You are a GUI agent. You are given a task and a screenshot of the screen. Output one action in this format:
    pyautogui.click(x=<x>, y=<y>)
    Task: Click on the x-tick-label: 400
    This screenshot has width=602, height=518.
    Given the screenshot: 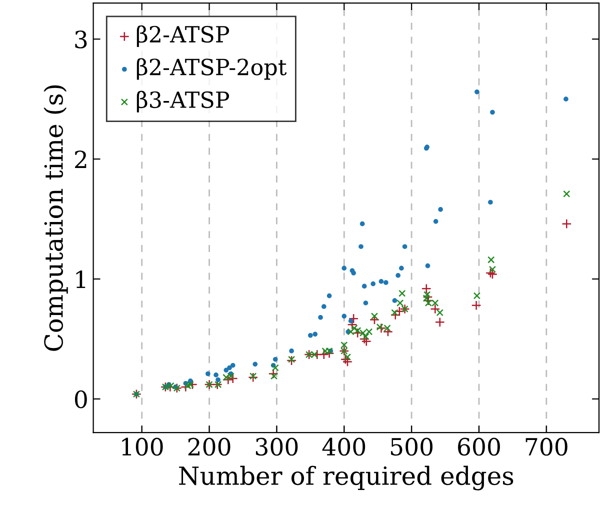 What is the action you would take?
    pyautogui.click(x=344, y=447)
    